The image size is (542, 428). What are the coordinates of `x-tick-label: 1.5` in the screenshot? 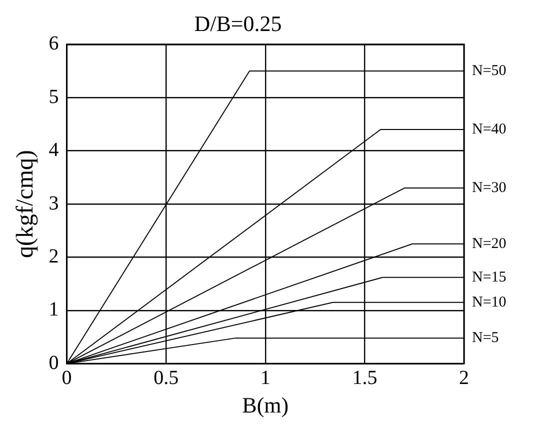 It's located at (365, 377).